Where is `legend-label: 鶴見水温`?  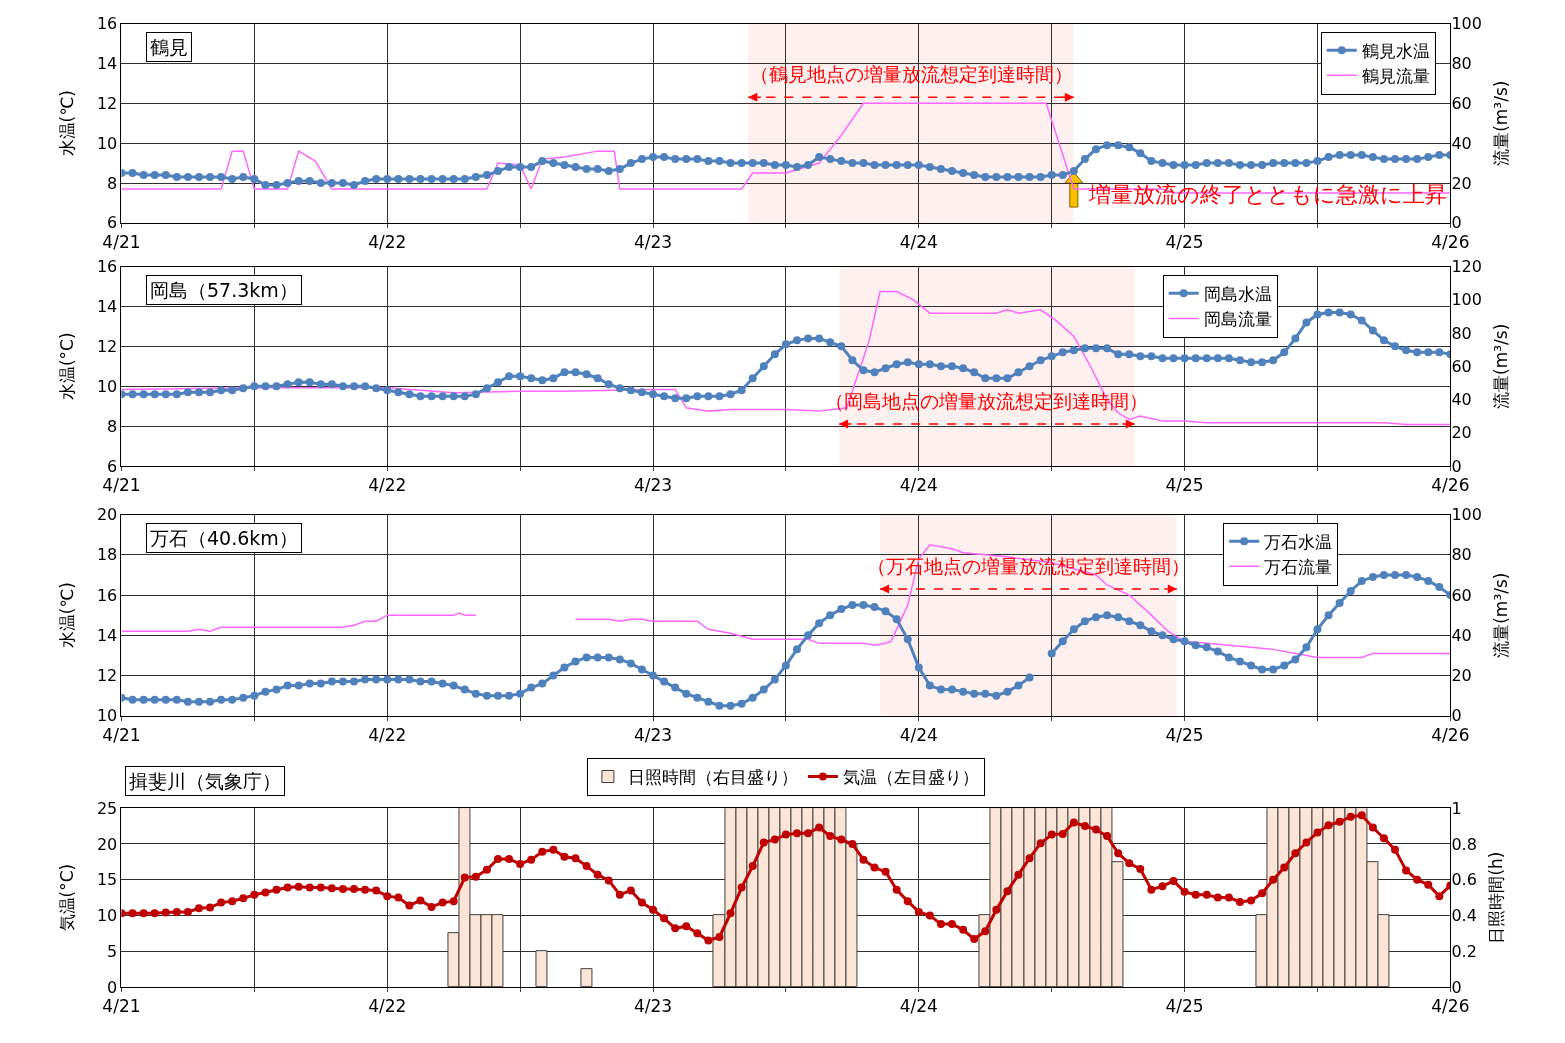 legend-label: 鶴見水温 is located at coordinates (1395, 50).